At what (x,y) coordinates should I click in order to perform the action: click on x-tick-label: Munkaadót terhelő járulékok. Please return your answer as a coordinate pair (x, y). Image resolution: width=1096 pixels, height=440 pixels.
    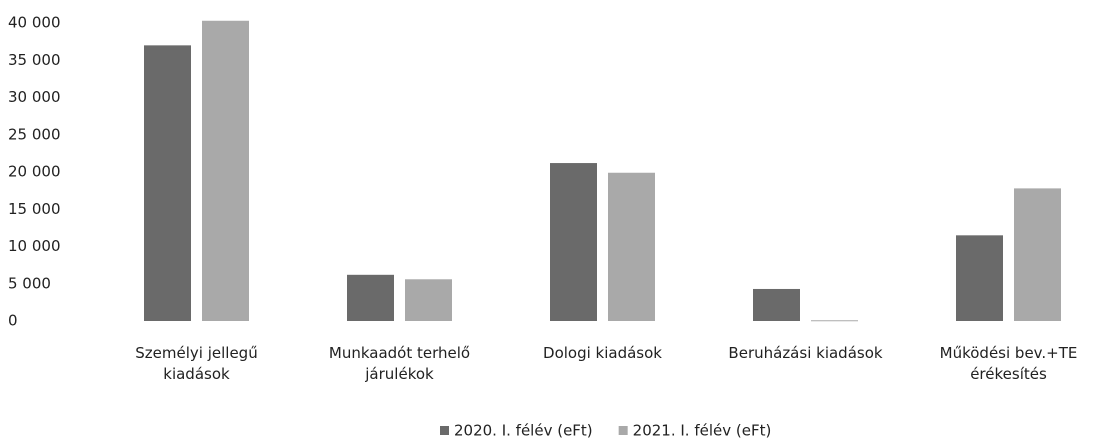
    Looking at the image, I should click on (399, 363).